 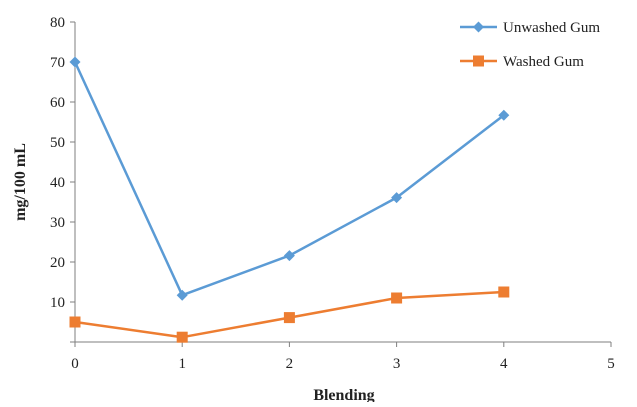 What do you see at coordinates (290, 364) in the screenshot?
I see `x-tick-label: 2` at bounding box center [290, 364].